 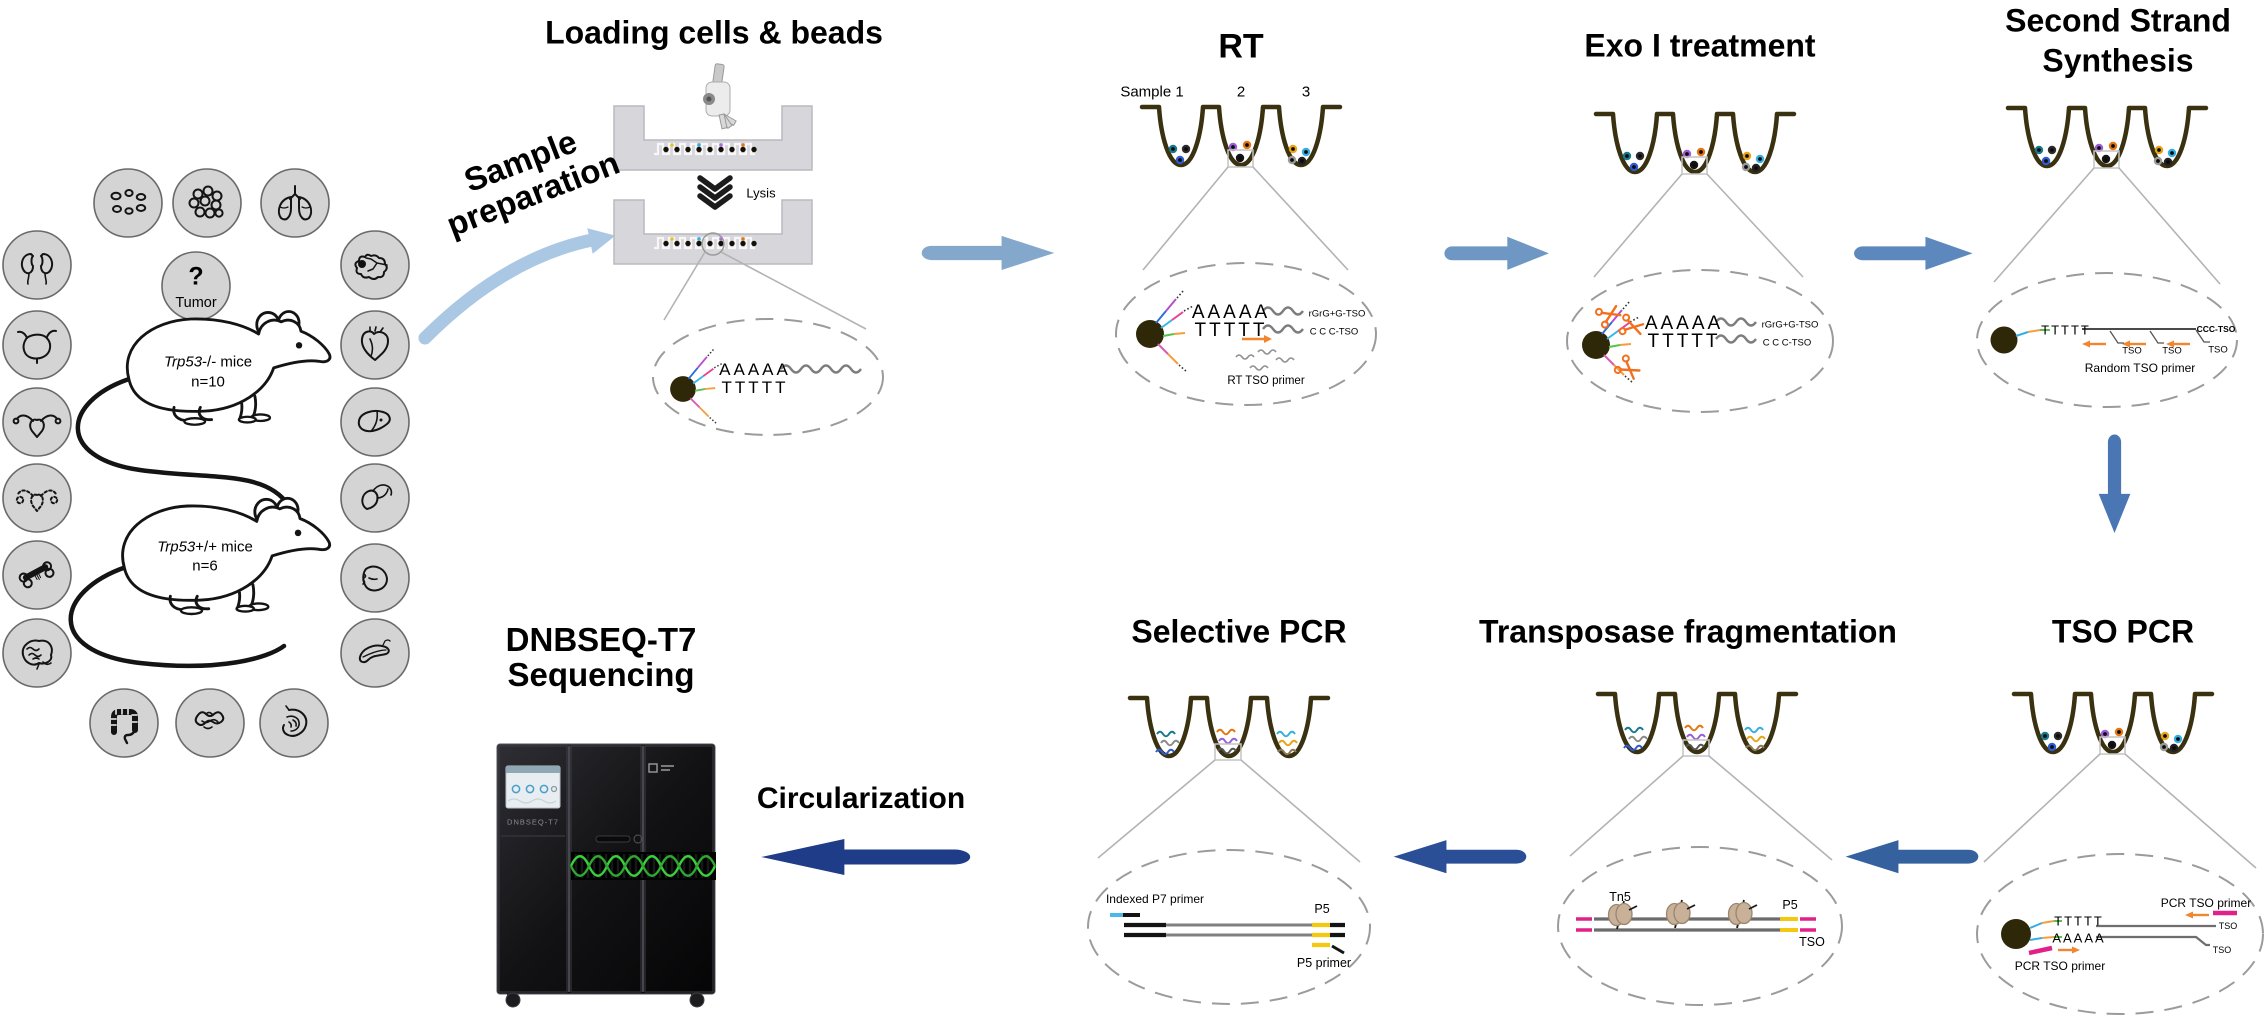 What do you see at coordinates (374, 421) in the screenshot?
I see `liver-icon` at bounding box center [374, 421].